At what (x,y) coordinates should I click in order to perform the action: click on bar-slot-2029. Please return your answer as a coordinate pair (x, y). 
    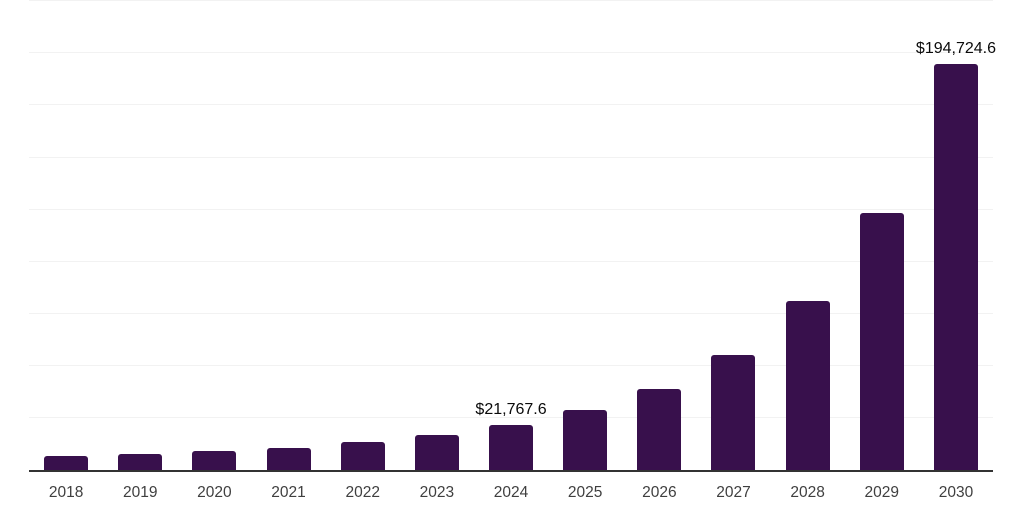
    Looking at the image, I should click on (882, 235).